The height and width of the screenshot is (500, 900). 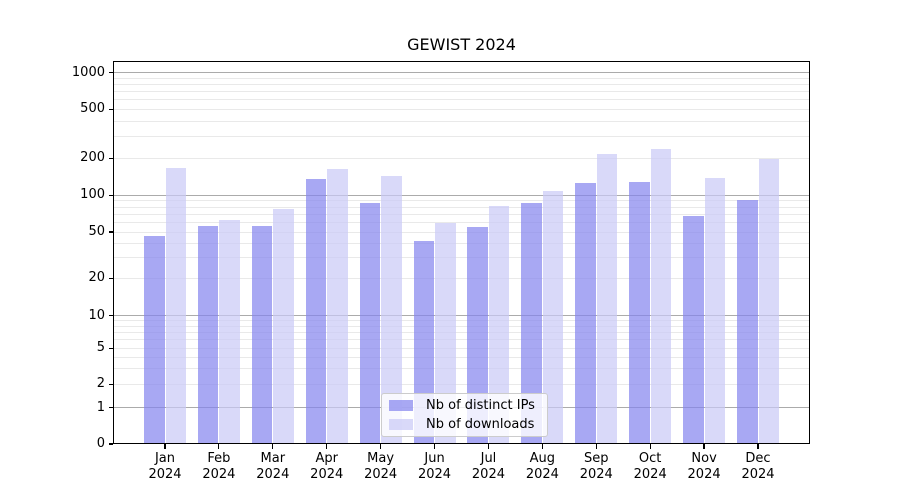 I want to click on x-axis-tick-label: Oct 2024, so click(x=650, y=467).